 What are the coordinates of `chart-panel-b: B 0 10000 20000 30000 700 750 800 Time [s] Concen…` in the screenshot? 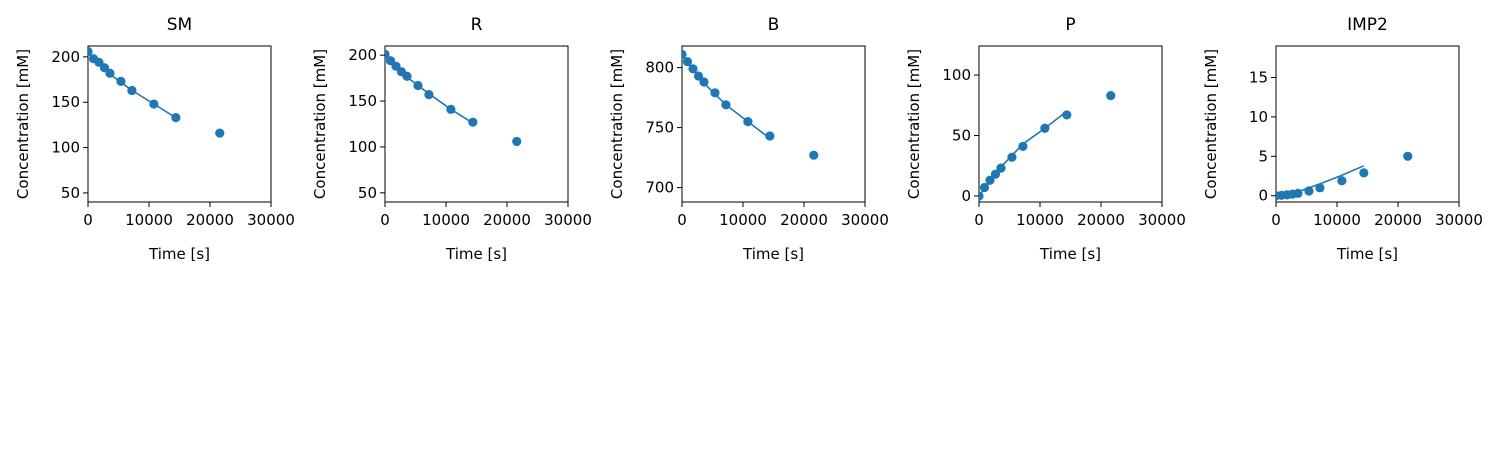 It's located at (748, 139).